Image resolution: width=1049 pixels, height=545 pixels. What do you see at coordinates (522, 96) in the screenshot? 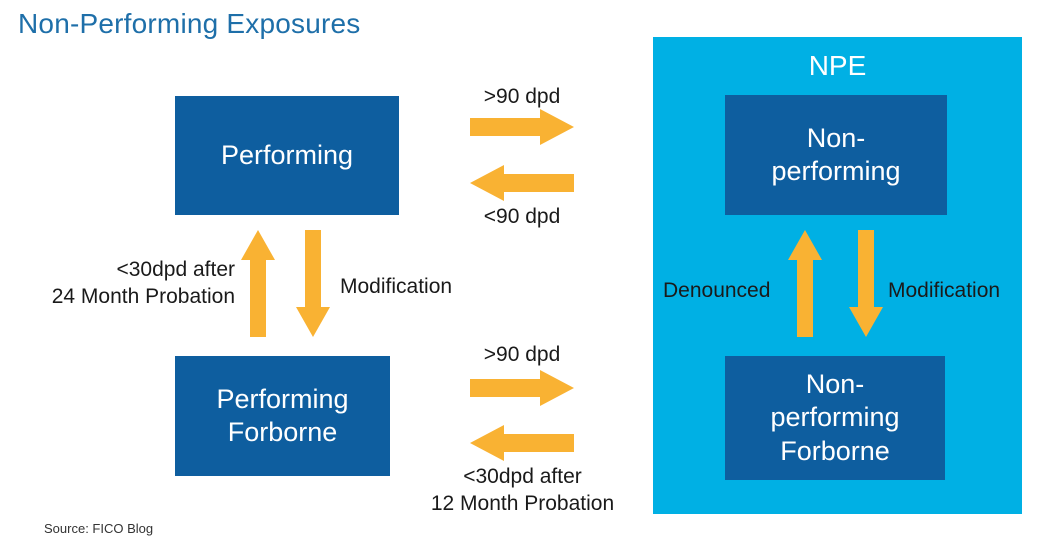
I see `gt90dpd-label-top: >90 dpd` at bounding box center [522, 96].